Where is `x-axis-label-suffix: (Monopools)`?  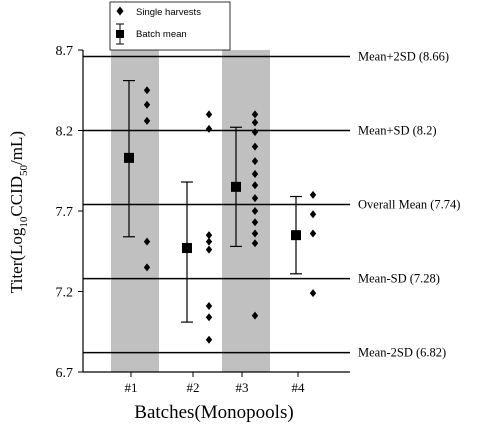 x-axis-label-suffix: (Monopools) is located at coordinates (243, 412).